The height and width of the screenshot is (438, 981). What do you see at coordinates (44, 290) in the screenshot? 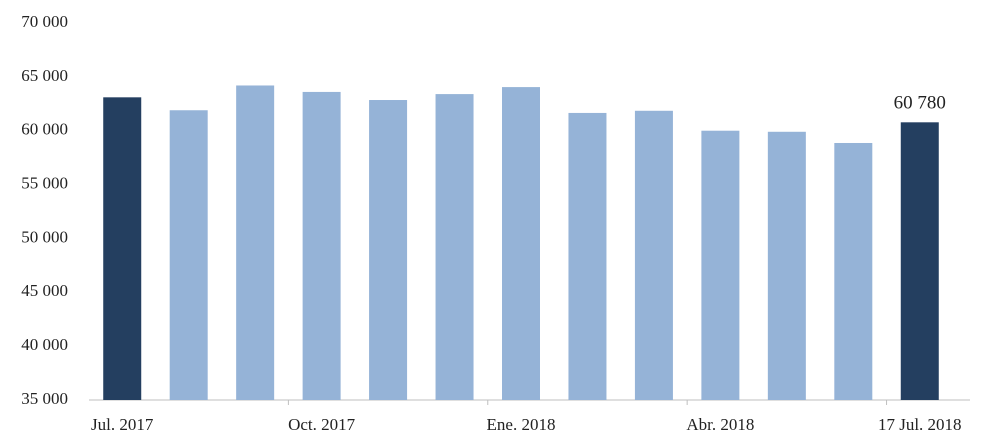
I see `y-tick-label: 45 000` at bounding box center [44, 290].